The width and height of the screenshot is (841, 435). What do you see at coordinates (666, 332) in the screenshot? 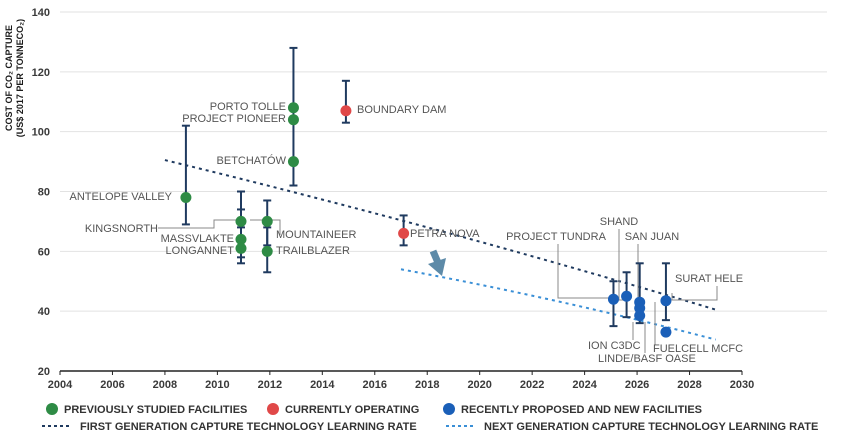
I see `point-fuelcell-mcfc` at bounding box center [666, 332].